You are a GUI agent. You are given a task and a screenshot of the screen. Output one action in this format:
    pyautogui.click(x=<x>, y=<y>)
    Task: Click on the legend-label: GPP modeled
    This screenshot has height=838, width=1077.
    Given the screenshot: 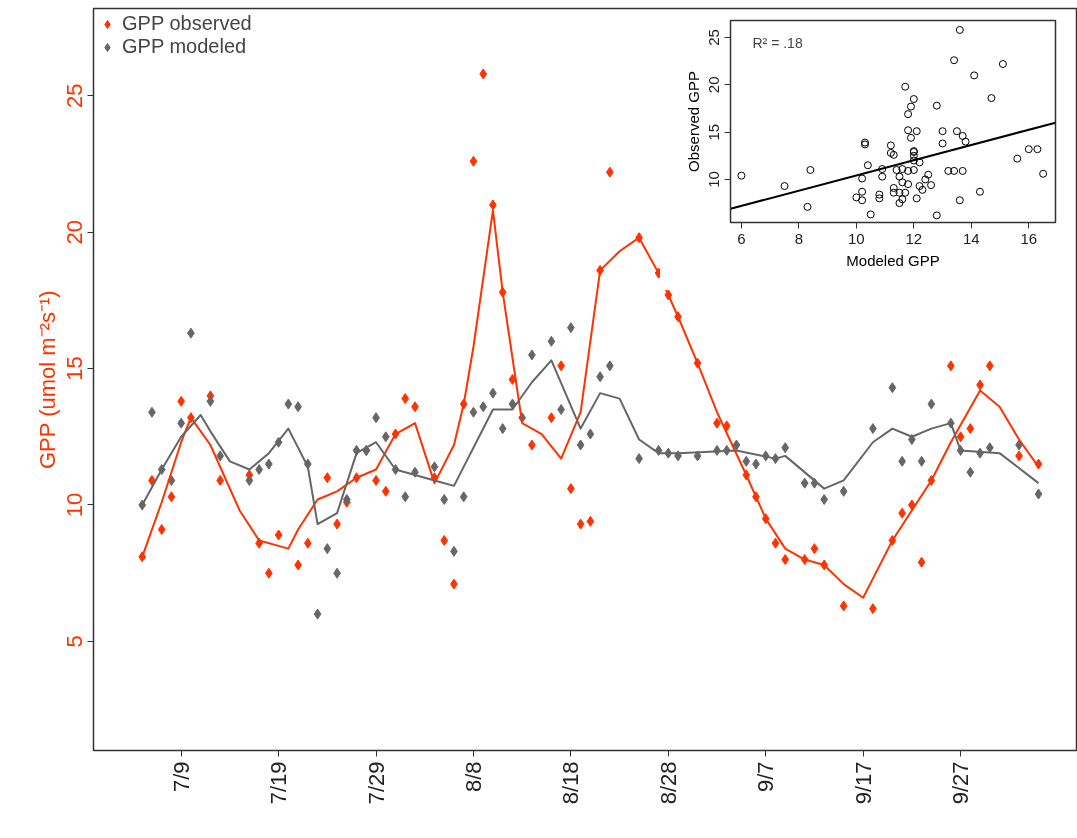 What is the action you would take?
    pyautogui.click(x=184, y=46)
    